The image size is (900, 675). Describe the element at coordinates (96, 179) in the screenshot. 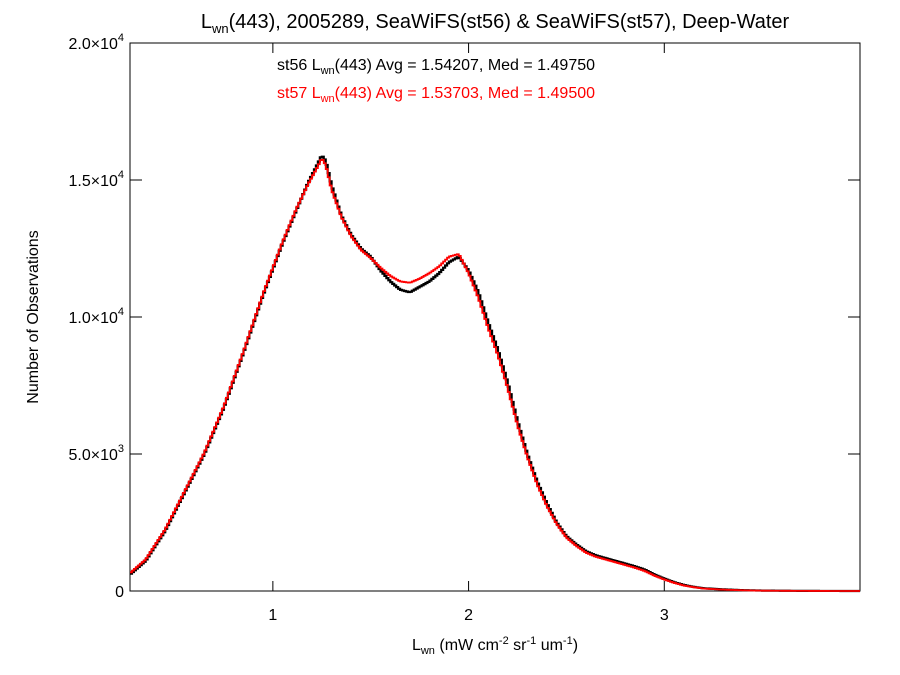

I see `y-tick-label-3: 1.5×10⁴` at that location.